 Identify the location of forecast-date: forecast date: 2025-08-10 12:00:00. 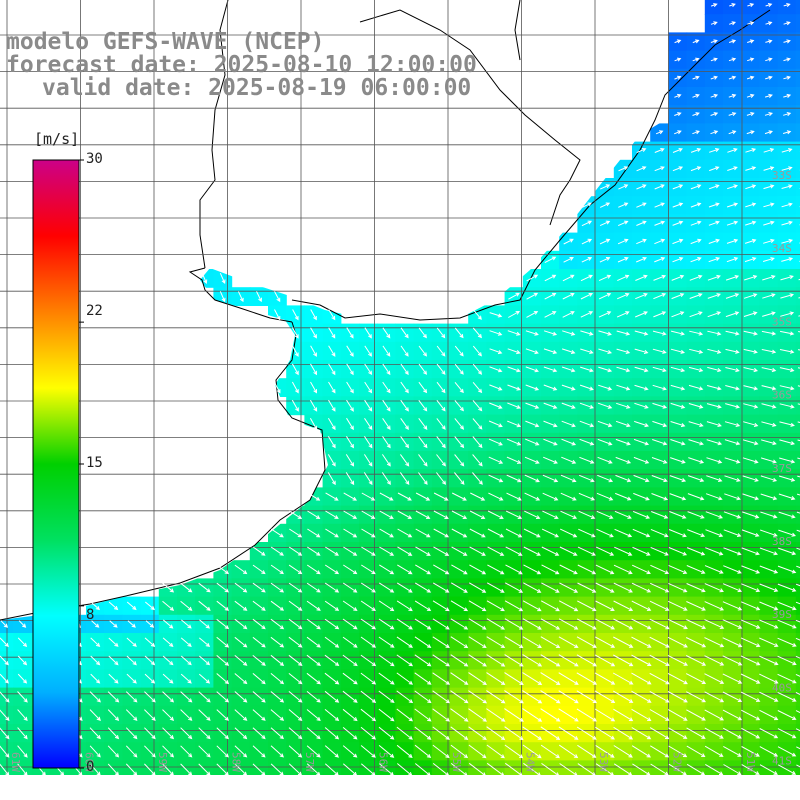
(241, 65).